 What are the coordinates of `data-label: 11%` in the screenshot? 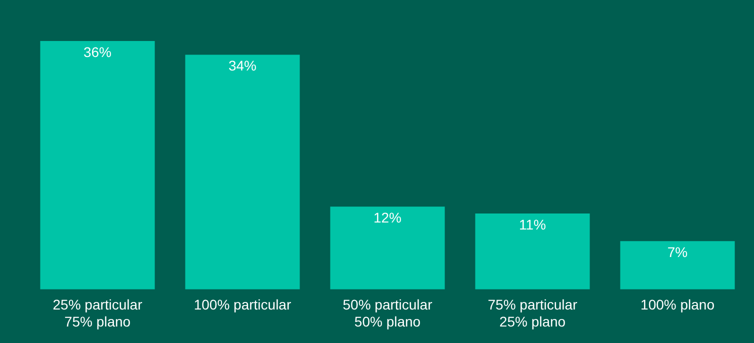 It's located at (532, 224).